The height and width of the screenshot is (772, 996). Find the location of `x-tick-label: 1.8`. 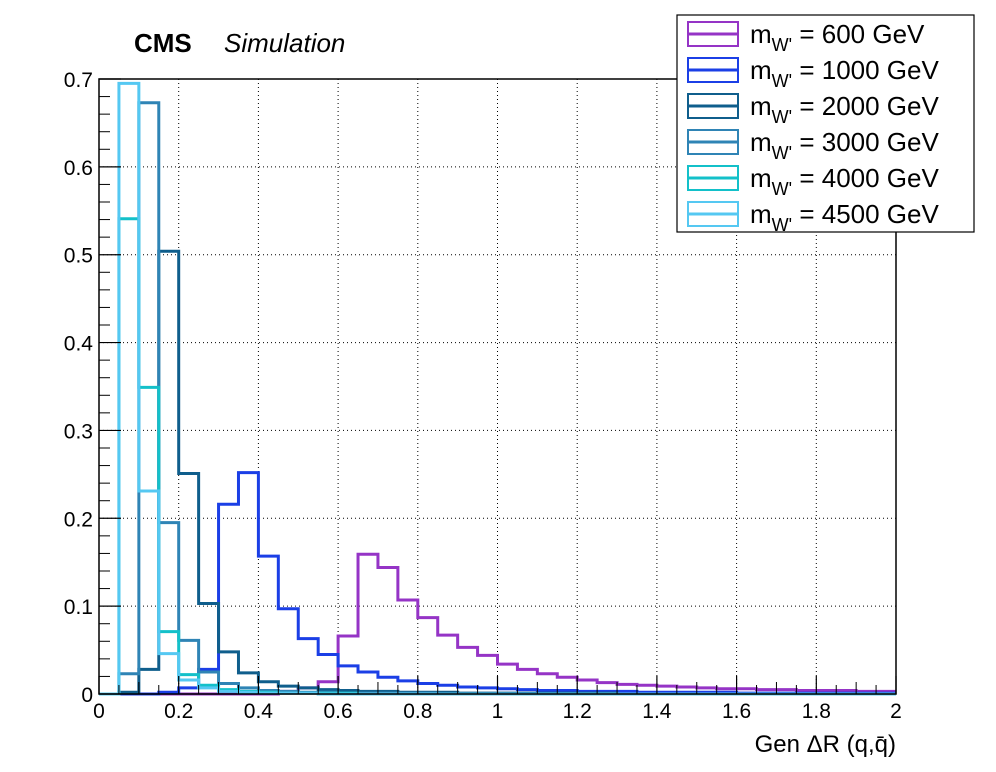

x-tick-label: 1.8 is located at coordinates (816, 711).